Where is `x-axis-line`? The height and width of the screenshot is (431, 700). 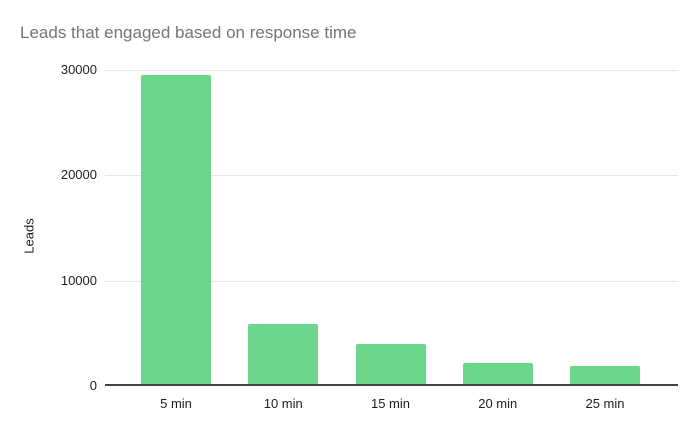 x-axis-line is located at coordinates (391, 385).